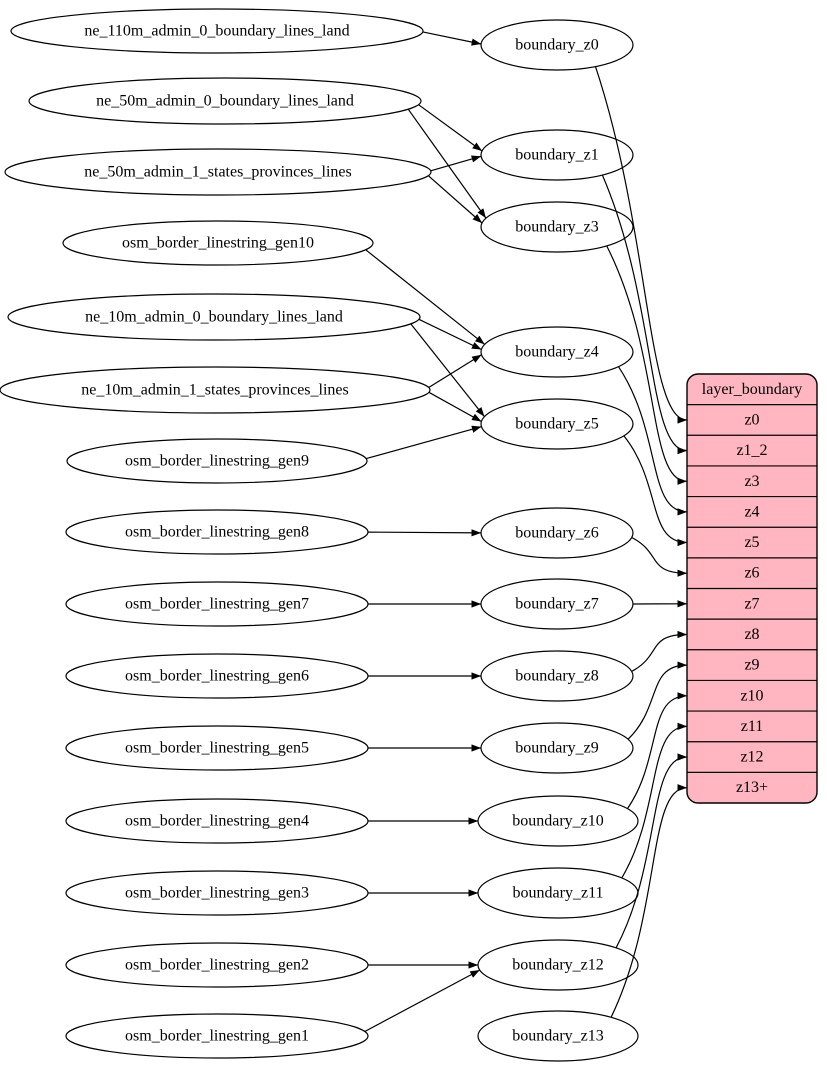  What do you see at coordinates (422, 1001) in the screenshot?
I see `edge-osm-border-linestring-gen1-to-boundary-z12` at bounding box center [422, 1001].